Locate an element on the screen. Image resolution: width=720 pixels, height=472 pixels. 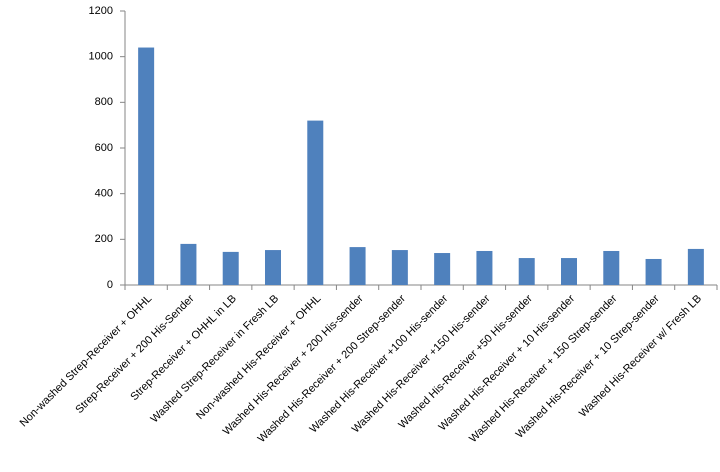
y-tick-label: 800 is located at coordinates (104, 102).